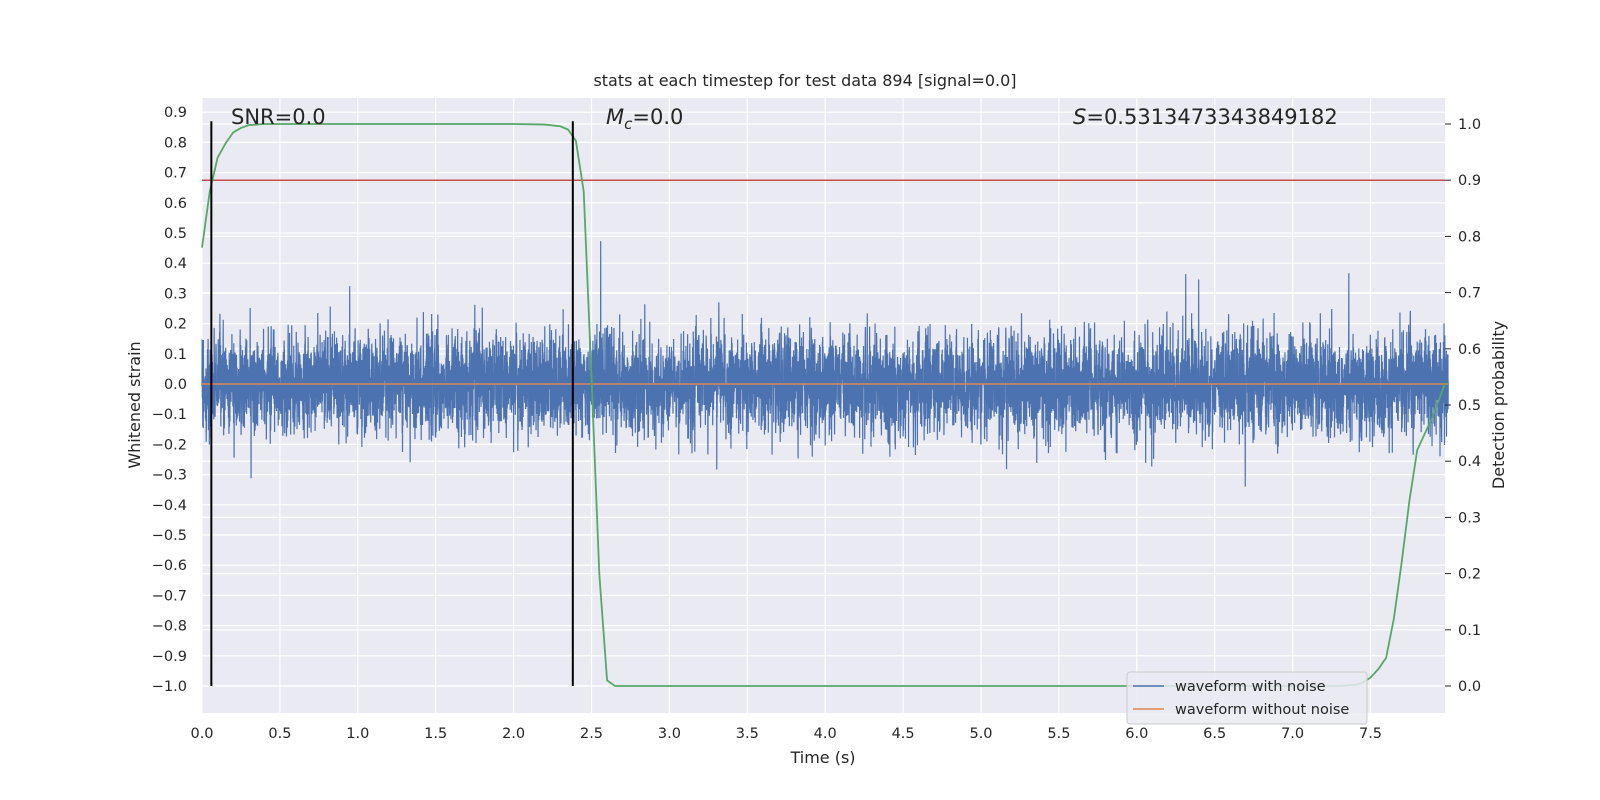  Describe the element at coordinates (825, 734) in the screenshot. I see `x-tick-label: 4.0` at that location.